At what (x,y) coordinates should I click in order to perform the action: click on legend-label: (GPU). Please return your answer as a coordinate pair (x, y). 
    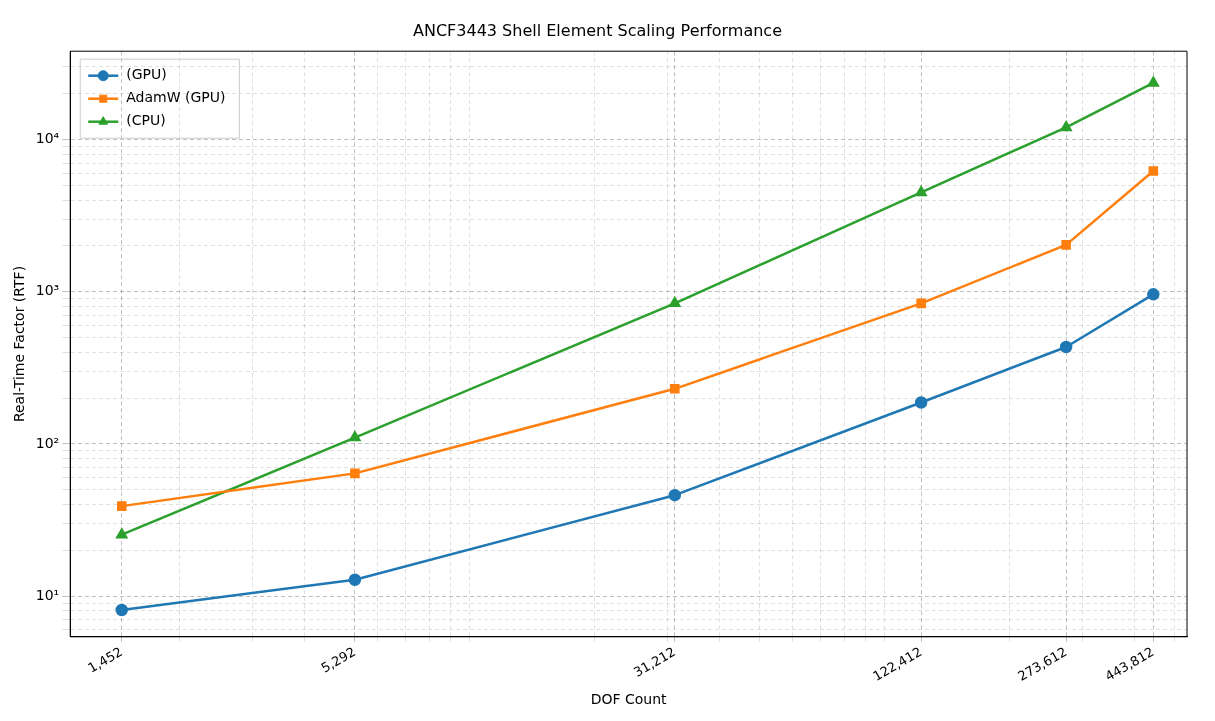
    Looking at the image, I should click on (146, 74).